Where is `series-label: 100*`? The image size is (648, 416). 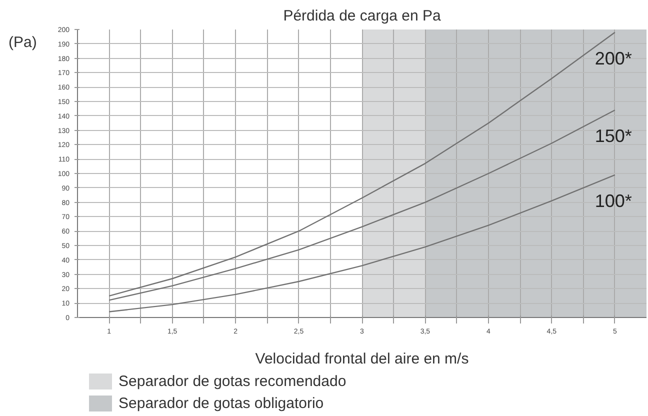
series-label: 100* is located at coordinates (613, 200).